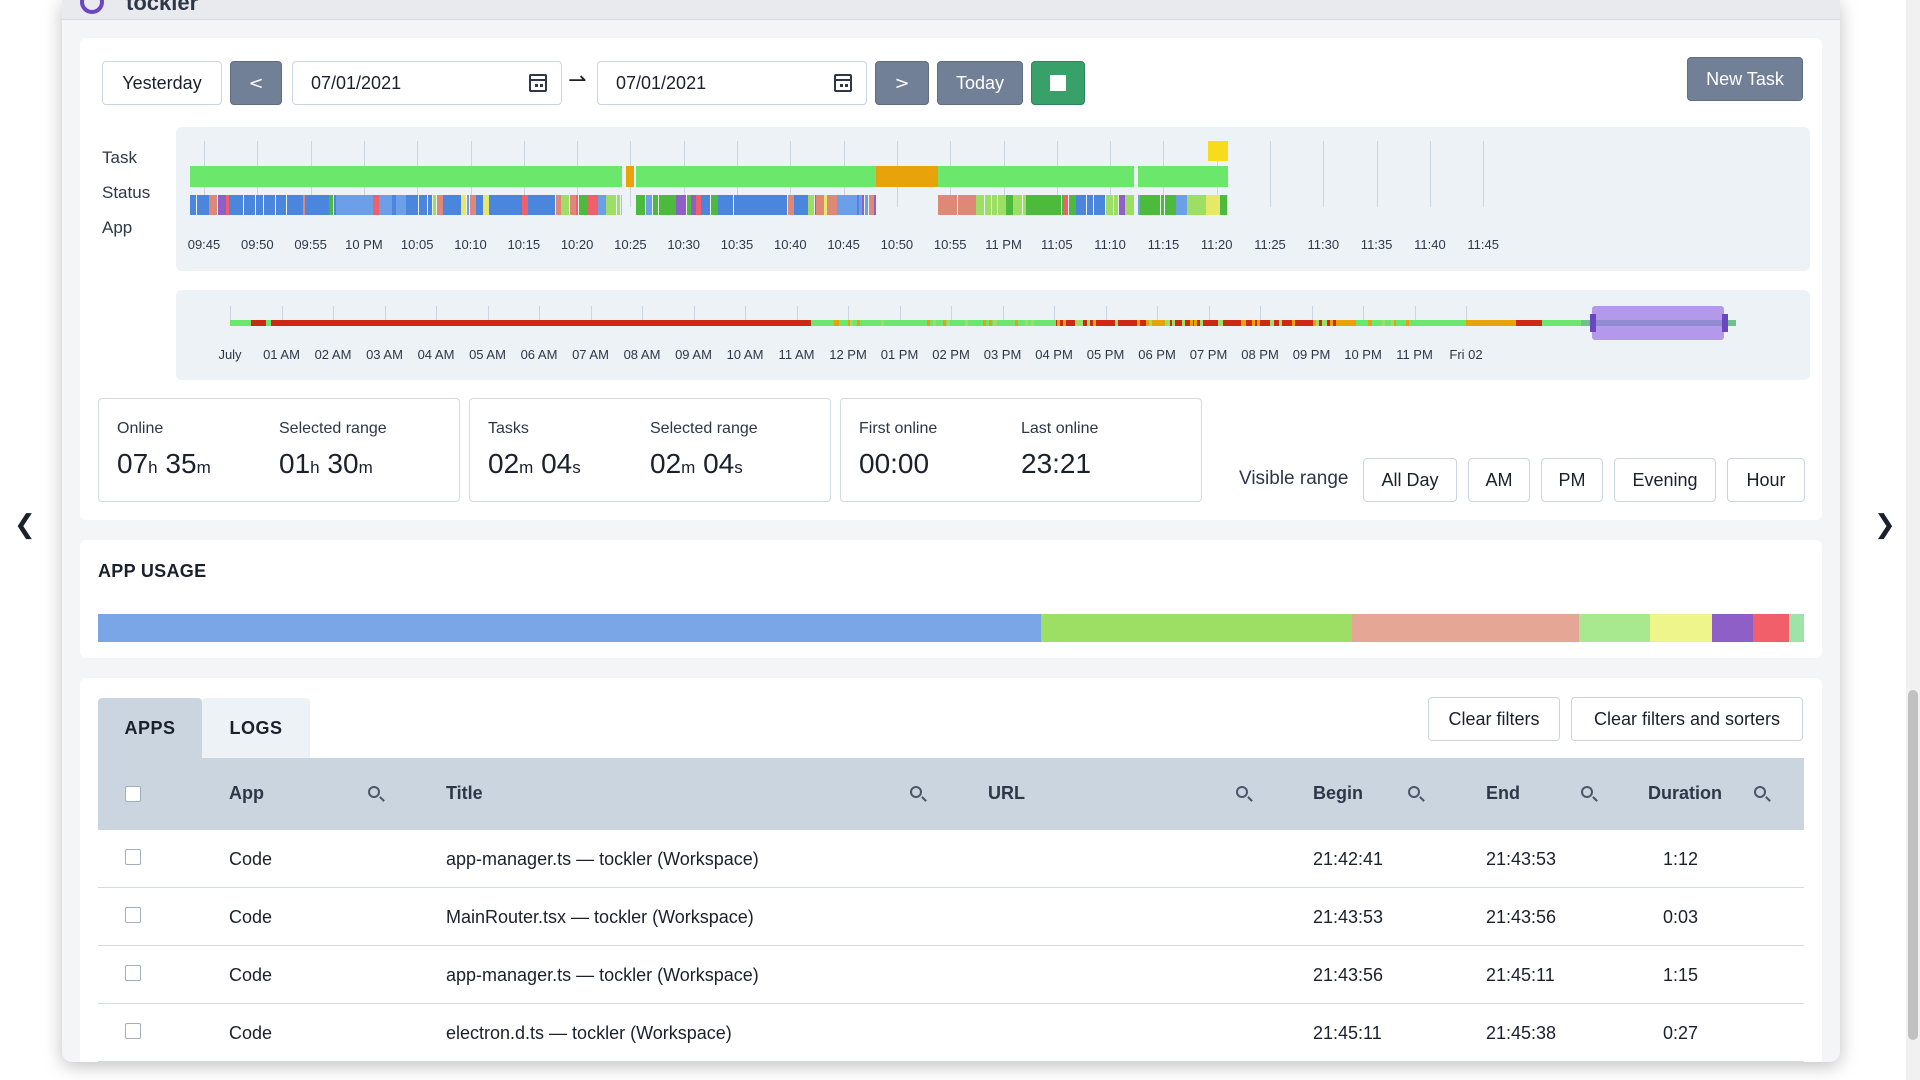 The height and width of the screenshot is (1080, 1920). Describe the element at coordinates (162, 83) in the screenshot. I see `yesterday-button: Yesterday` at that location.